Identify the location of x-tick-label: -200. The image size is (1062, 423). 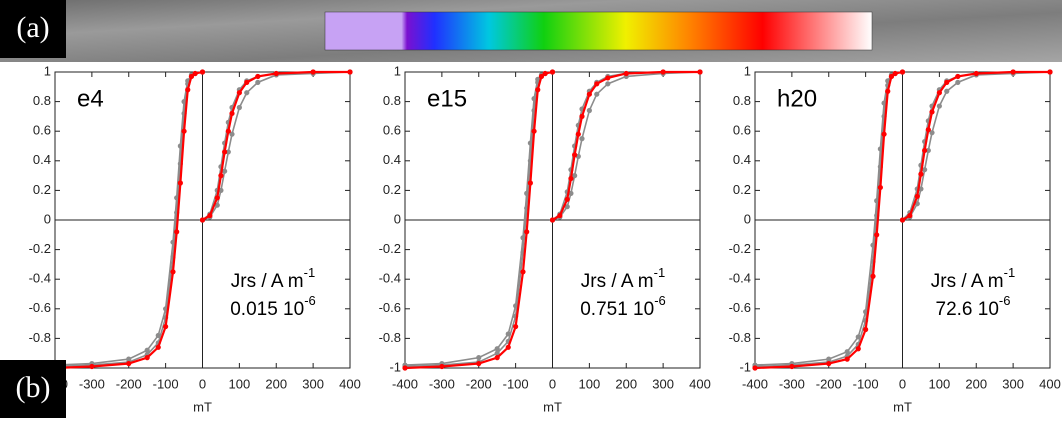
(129, 383).